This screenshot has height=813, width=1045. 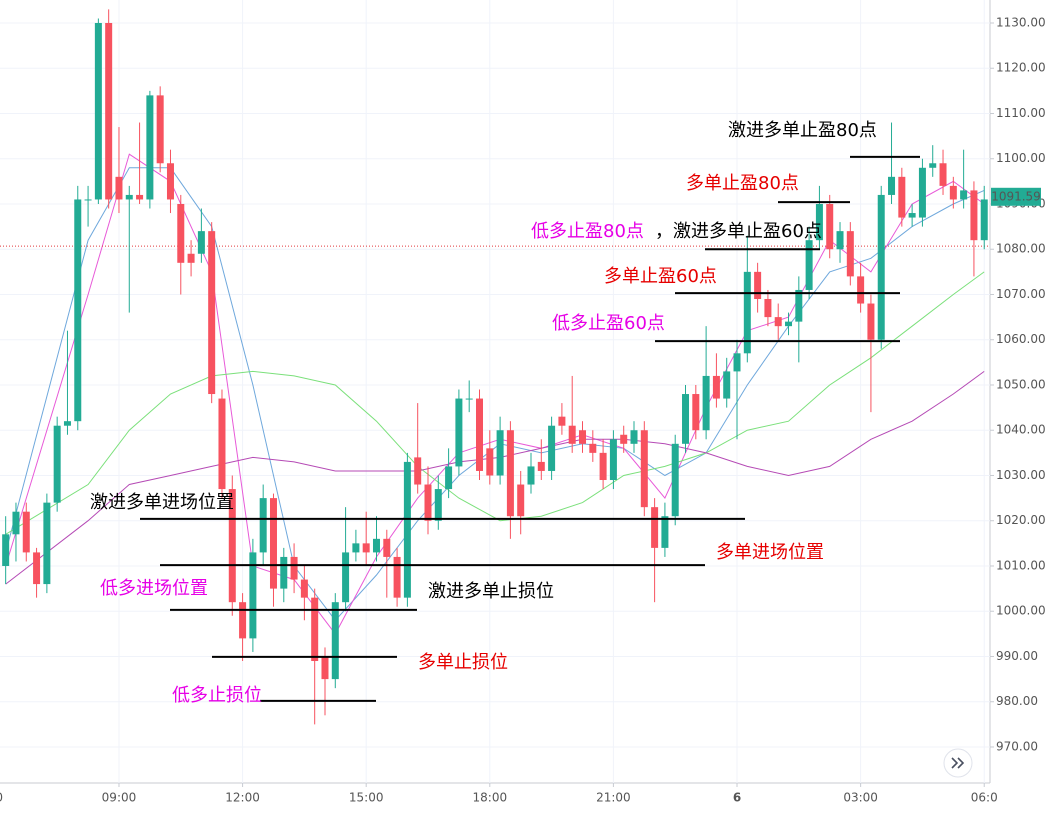 I want to click on x-tick-label: 06:0, so click(x=984, y=798).